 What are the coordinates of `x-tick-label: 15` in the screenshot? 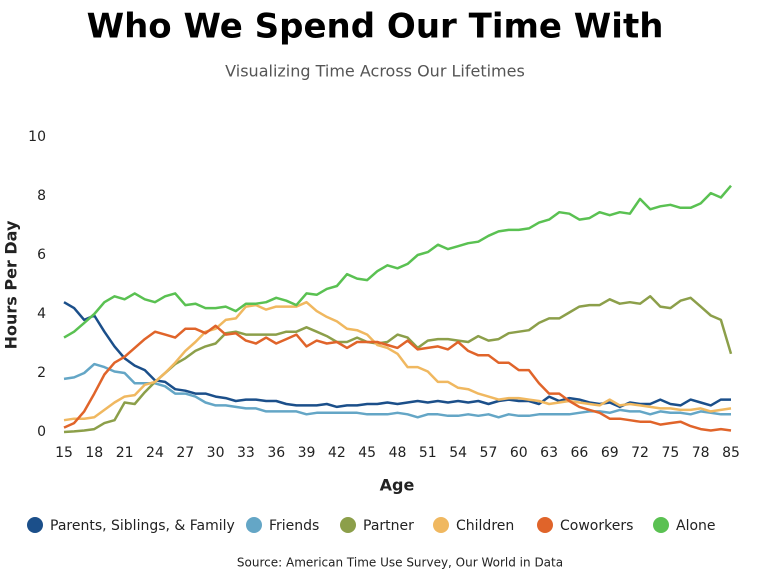 It's located at (64, 453).